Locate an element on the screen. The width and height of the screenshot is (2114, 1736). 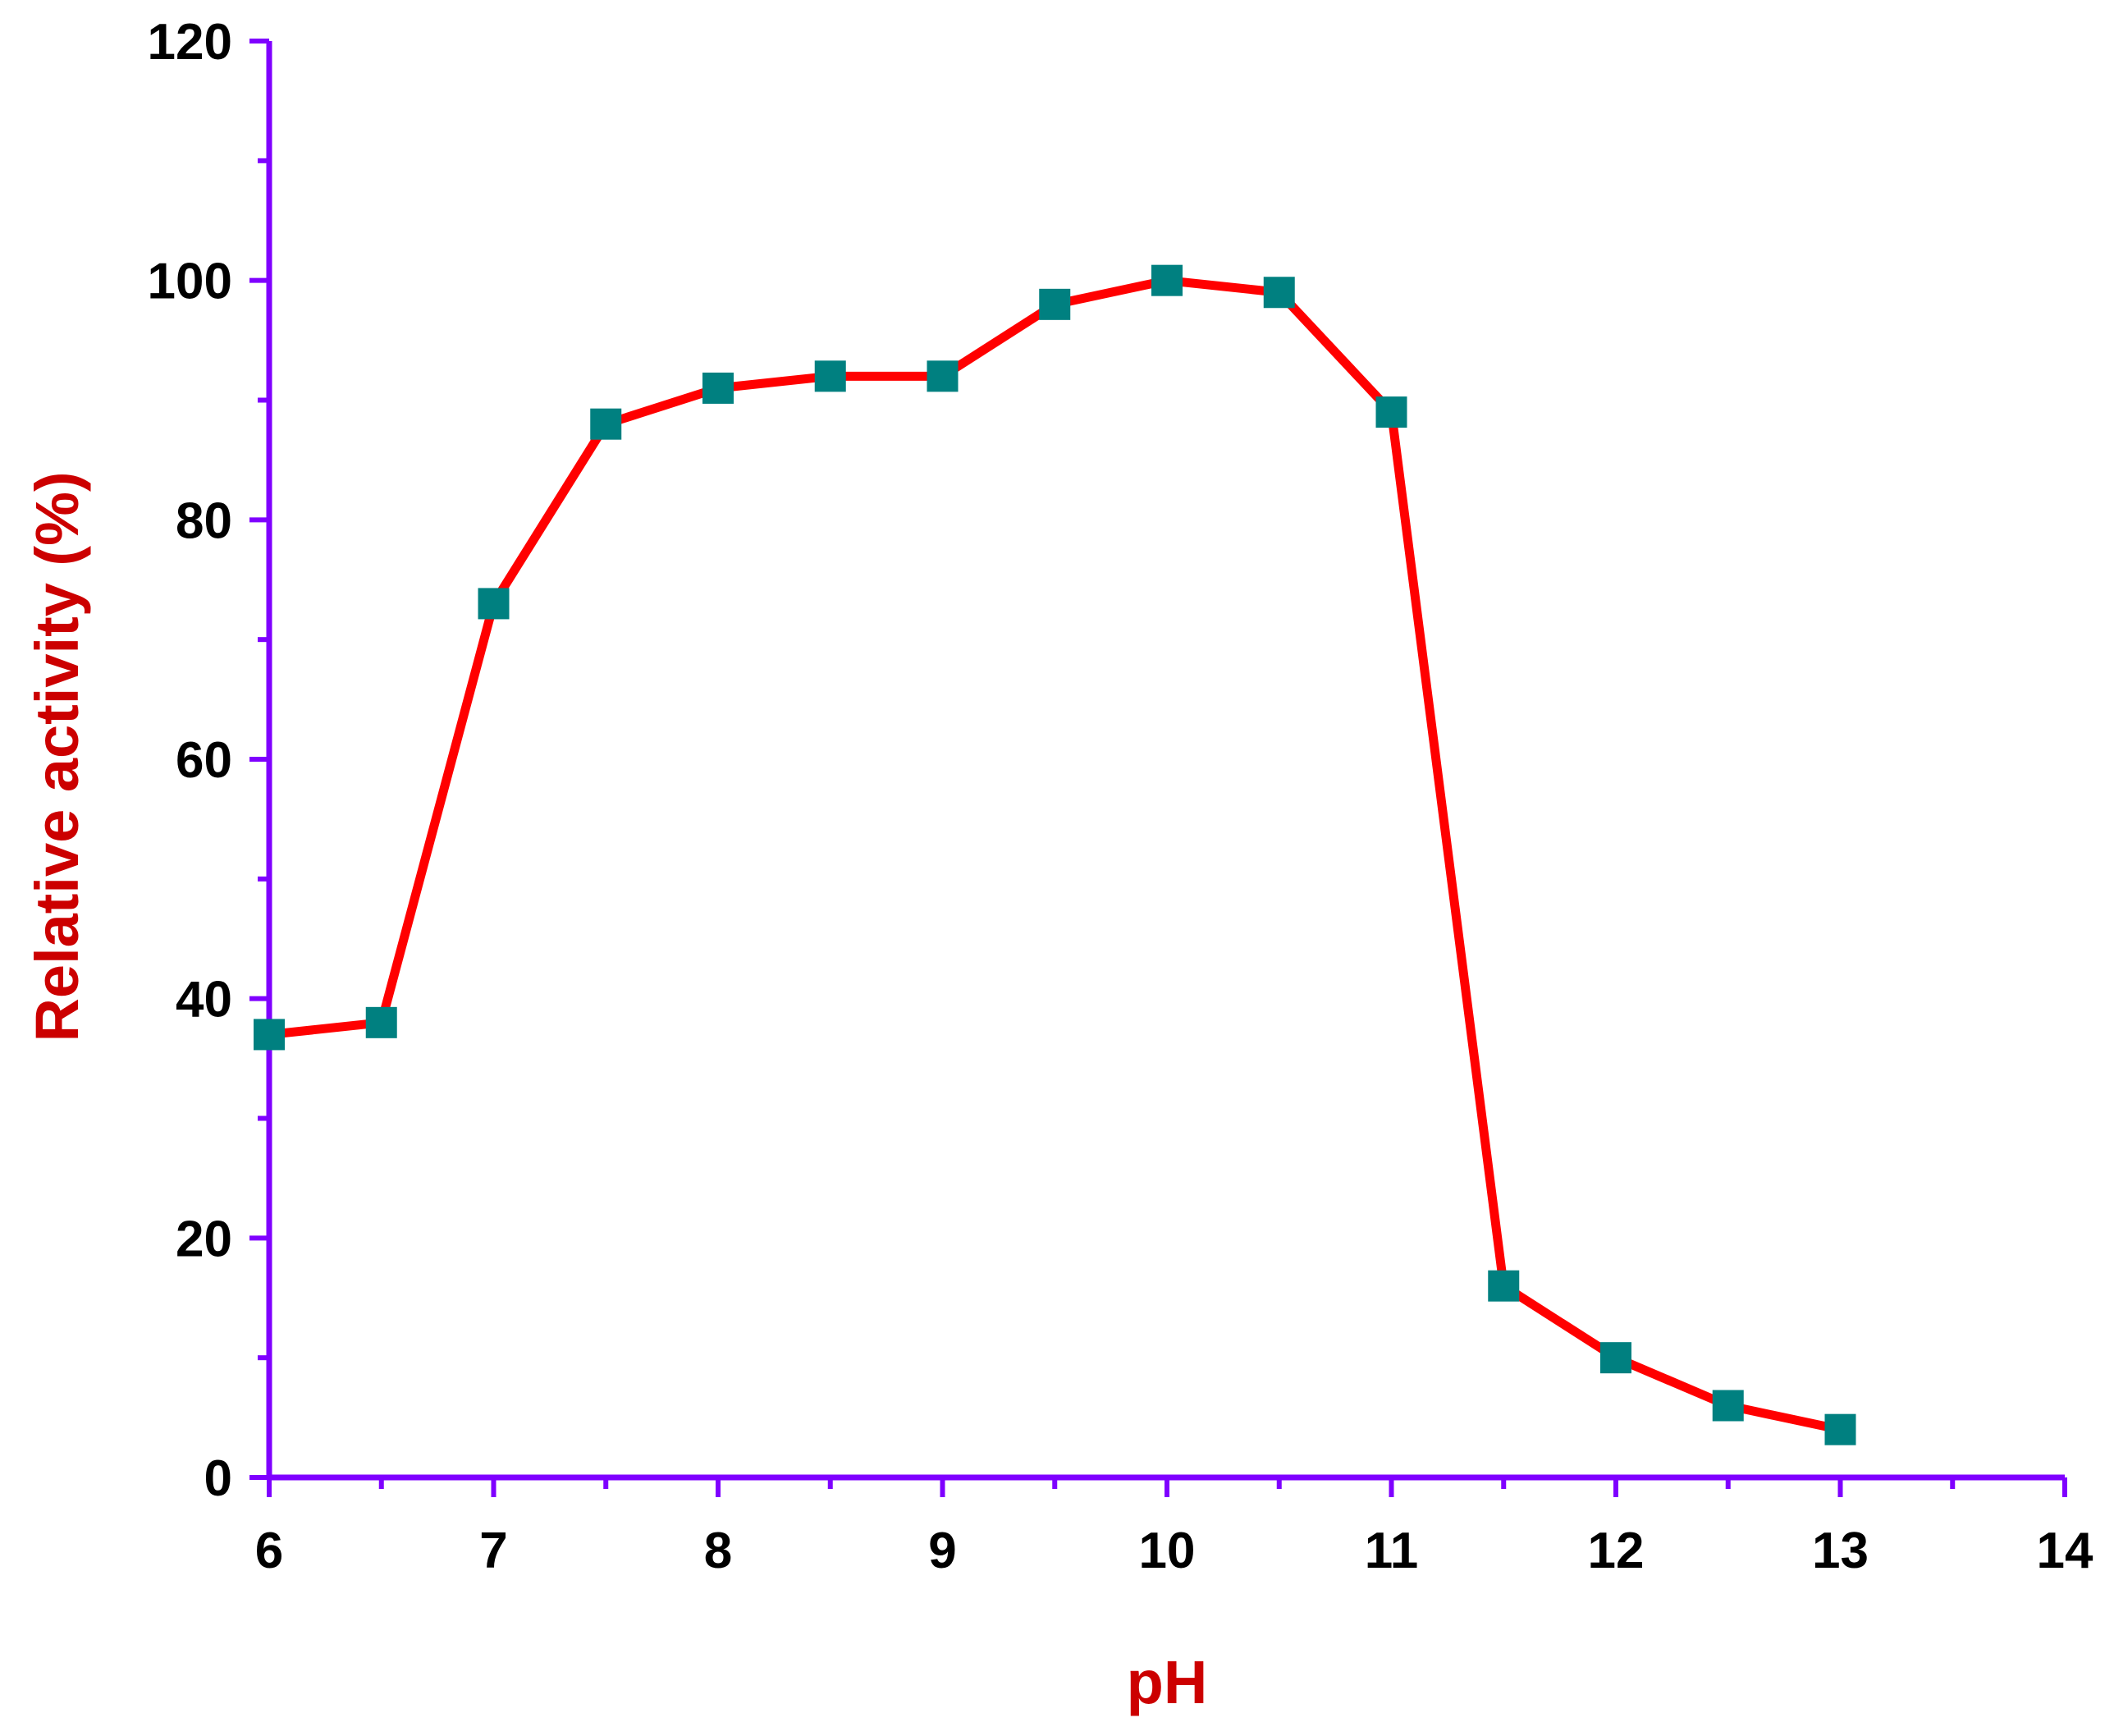
y-tick-label: 120 is located at coordinates (190, 42).